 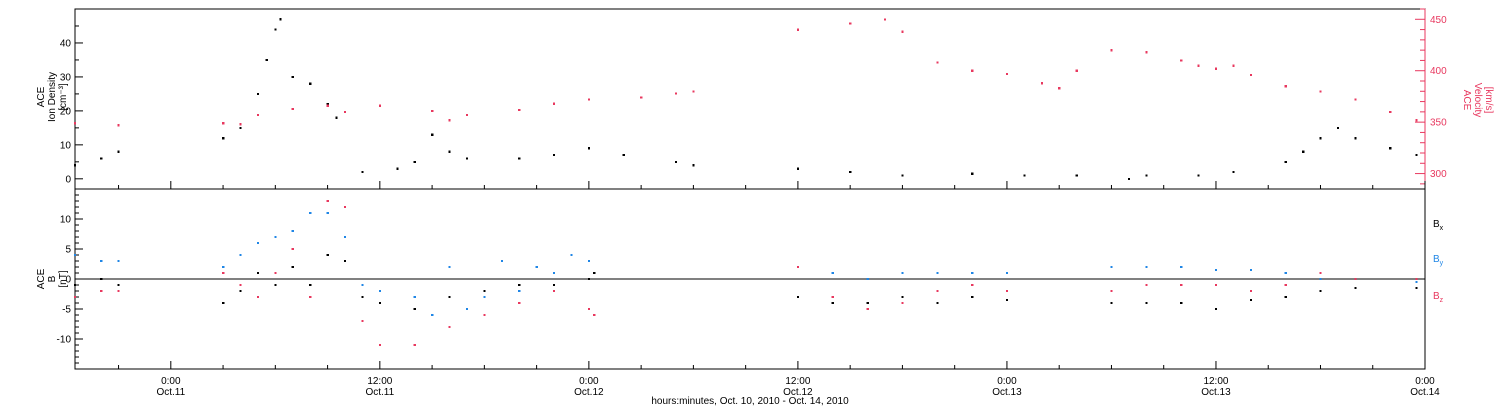 What do you see at coordinates (1442, 228) in the screenshot?
I see `legend-bx-sub: x` at bounding box center [1442, 228].